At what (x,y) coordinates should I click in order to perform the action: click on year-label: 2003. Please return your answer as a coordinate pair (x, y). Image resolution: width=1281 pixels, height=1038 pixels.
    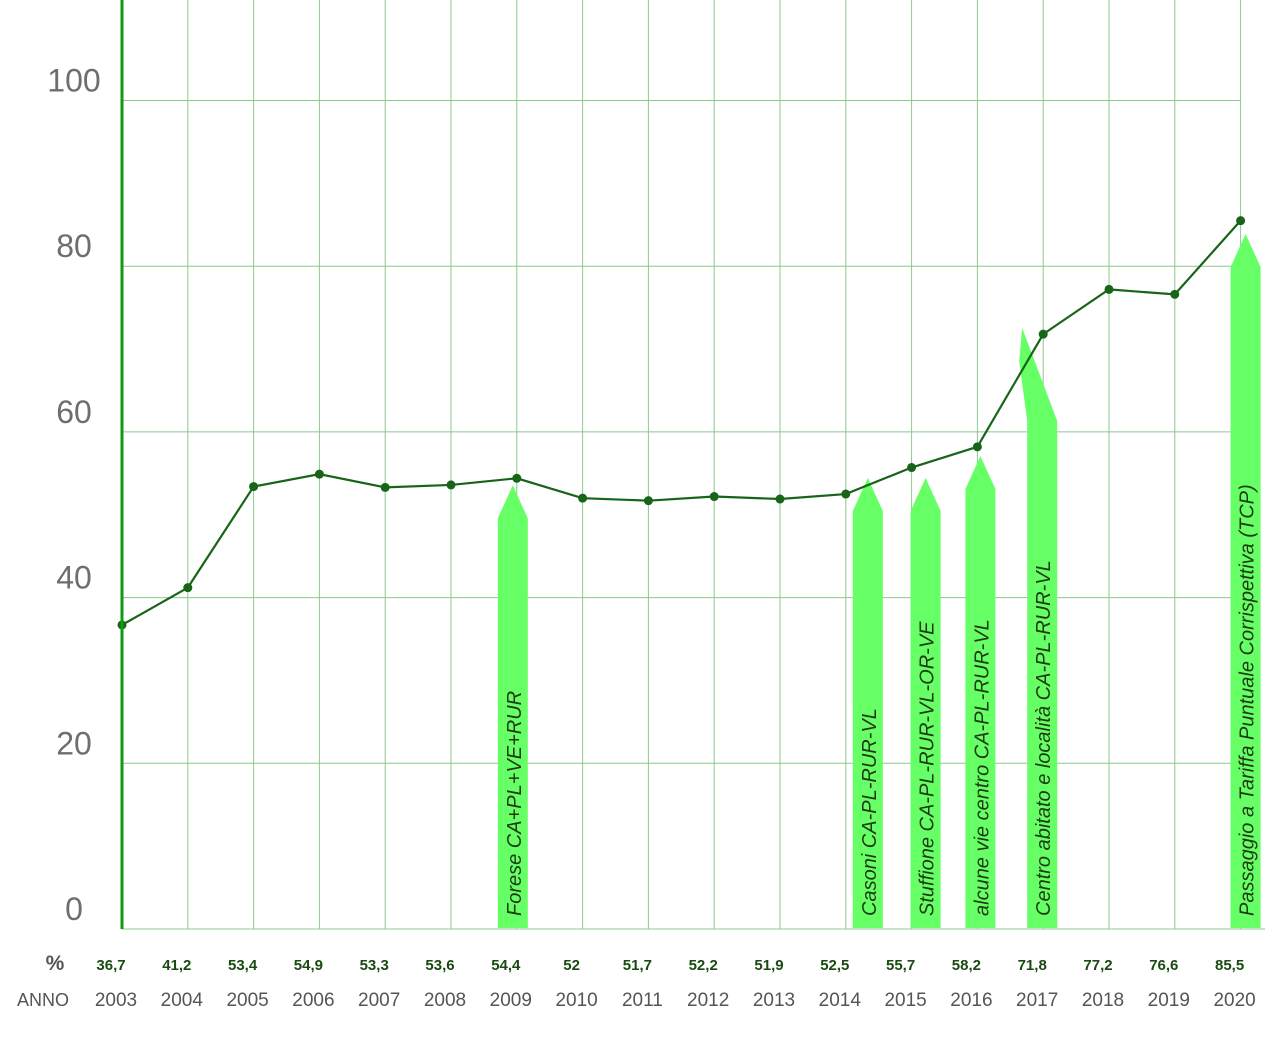
    Looking at the image, I should click on (116, 1000).